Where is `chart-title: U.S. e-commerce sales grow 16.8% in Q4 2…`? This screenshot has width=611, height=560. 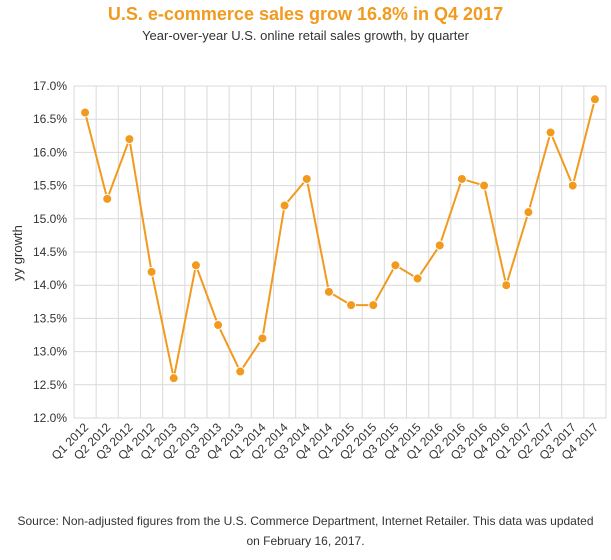
chart-title: U.S. e-commerce sales grow 16.8% in Q4 2… is located at coordinates (305, 14).